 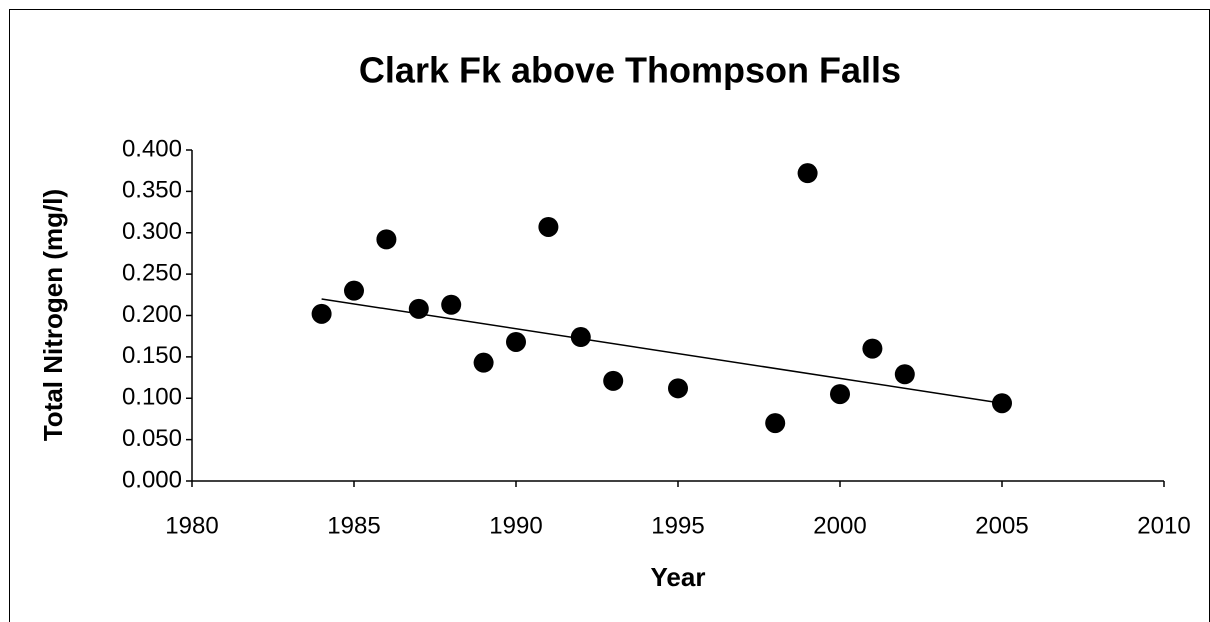 What do you see at coordinates (1001, 525) in the screenshot?
I see `x-tick-label: 2005` at bounding box center [1001, 525].